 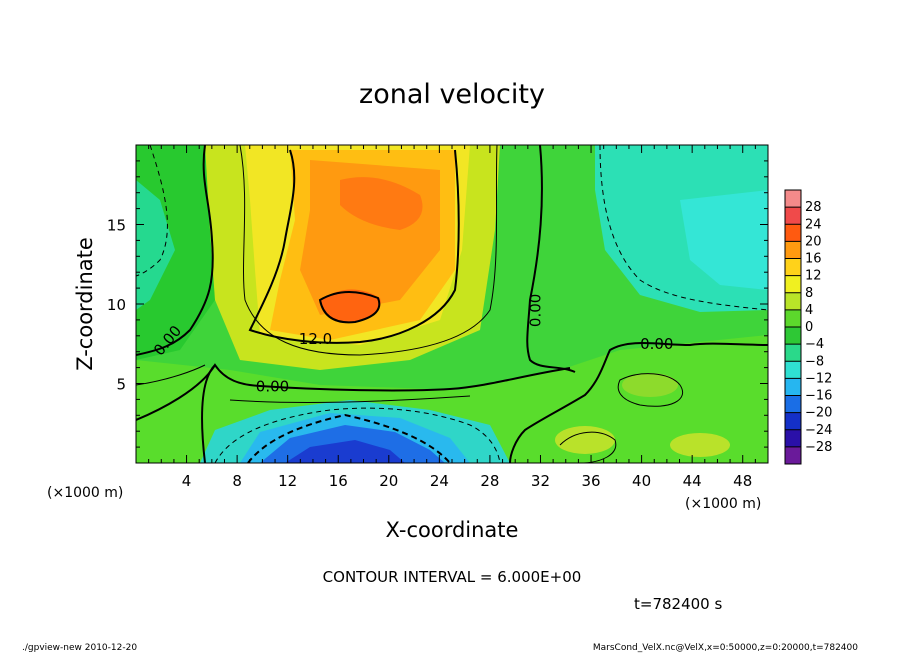 I want to click on contour-six, so click(x=368, y=250).